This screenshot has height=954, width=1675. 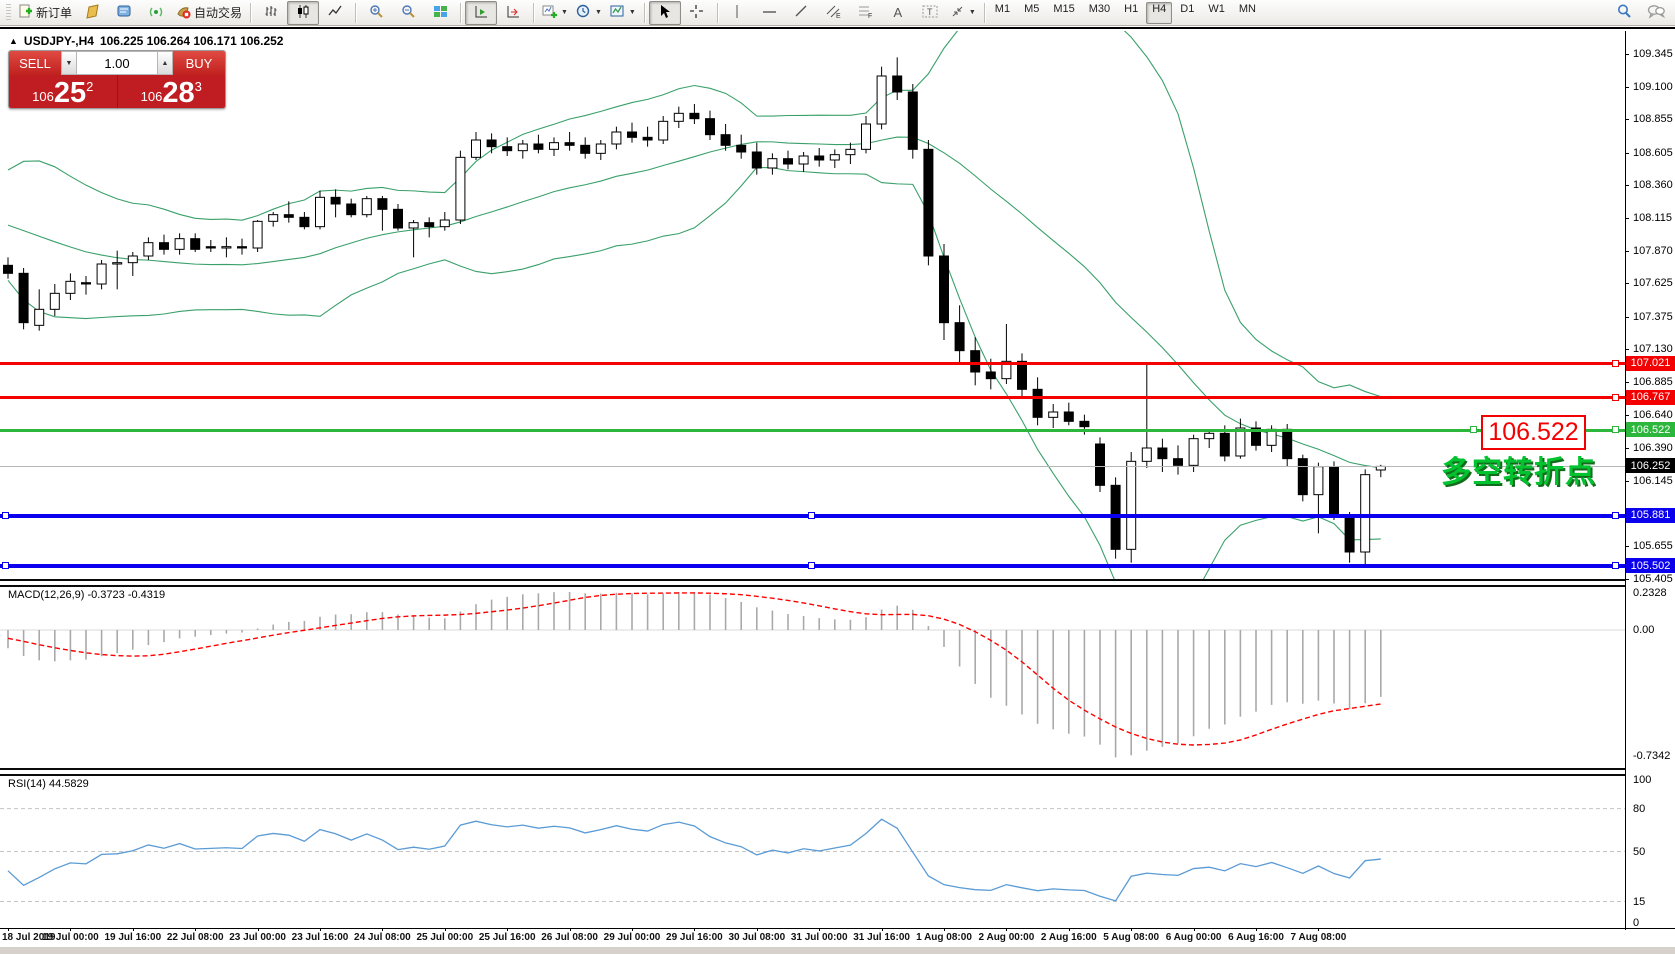 I want to click on panel-separator-macd, so click(x=812, y=583).